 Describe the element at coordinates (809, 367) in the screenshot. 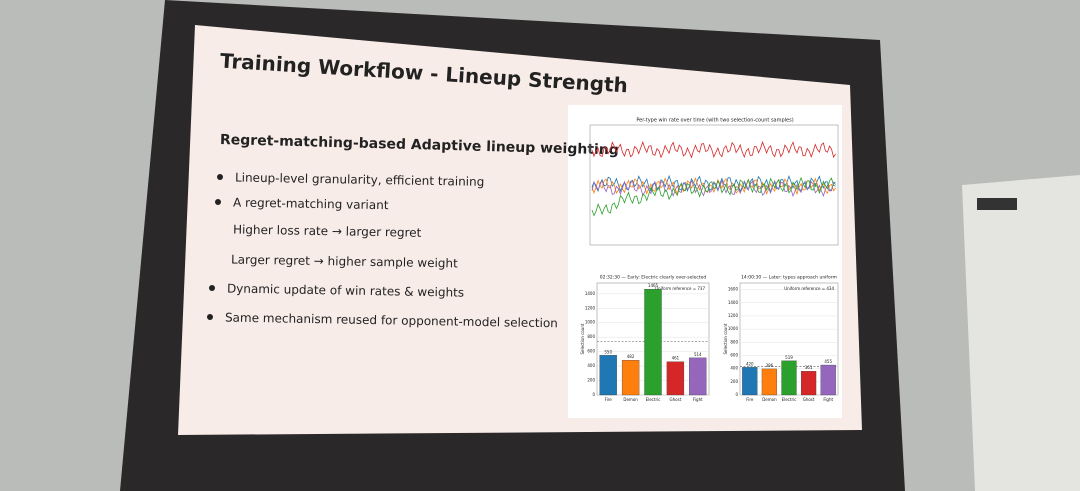

I see `value-label: 361` at that location.